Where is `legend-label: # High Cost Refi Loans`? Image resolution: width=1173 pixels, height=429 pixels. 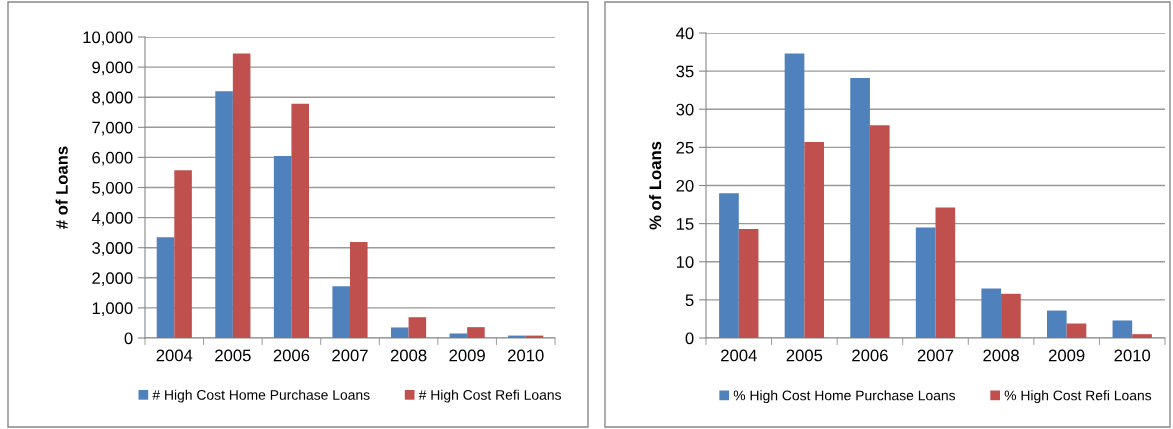 legend-label: # High Cost Refi Loans is located at coordinates (490, 396).